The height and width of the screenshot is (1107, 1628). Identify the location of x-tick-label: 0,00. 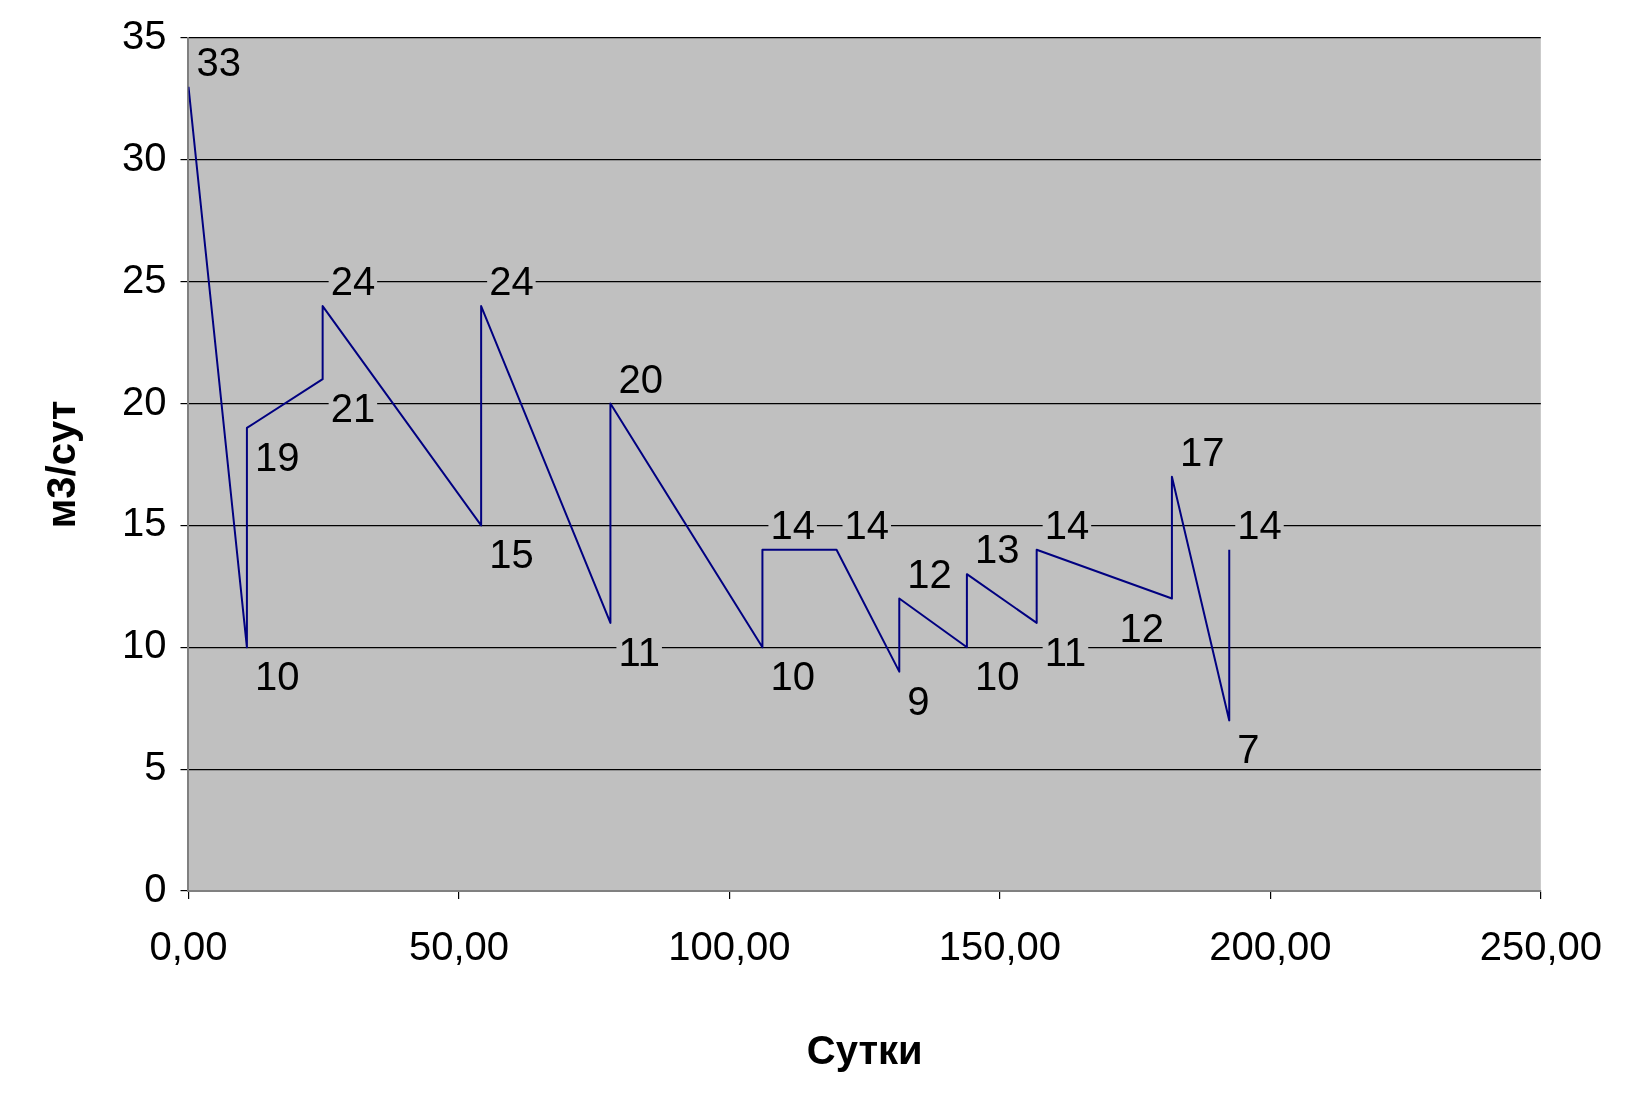
(188, 946).